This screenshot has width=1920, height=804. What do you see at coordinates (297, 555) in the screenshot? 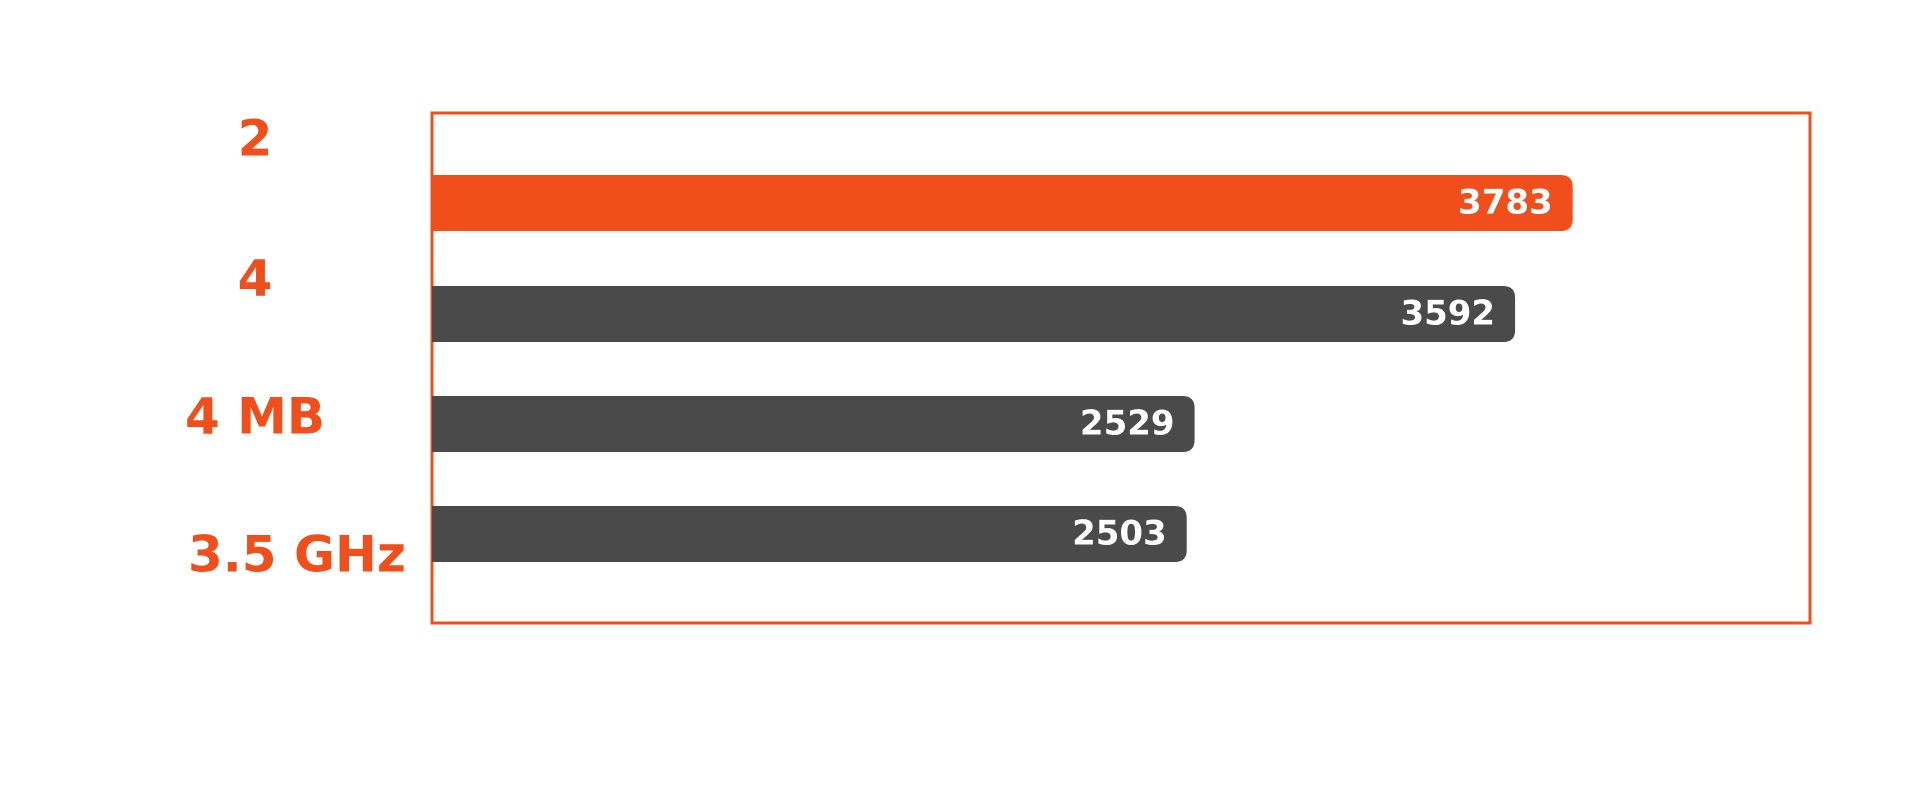
I see `spec-label: 3.5 GHz` at bounding box center [297, 555].